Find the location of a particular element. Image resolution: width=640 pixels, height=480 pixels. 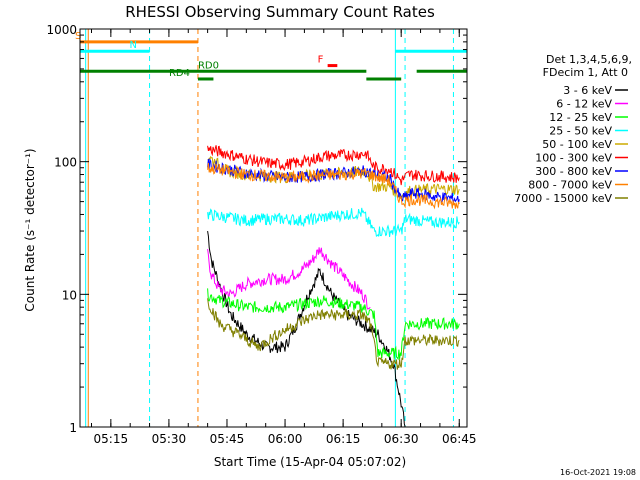

x-tick-label-1: 05:30 is located at coordinates (169, 439).